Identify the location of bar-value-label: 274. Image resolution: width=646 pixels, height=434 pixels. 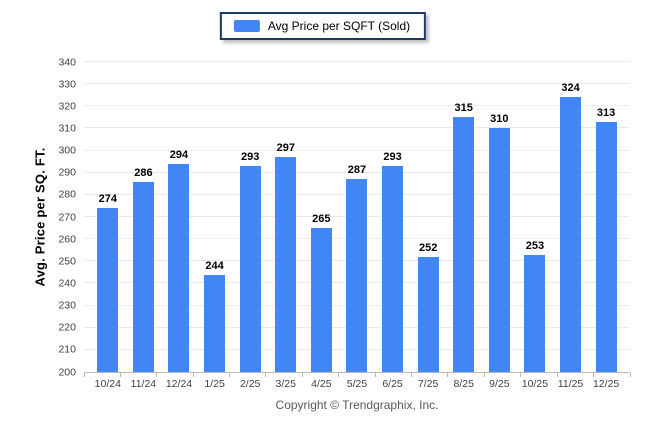
(107, 199).